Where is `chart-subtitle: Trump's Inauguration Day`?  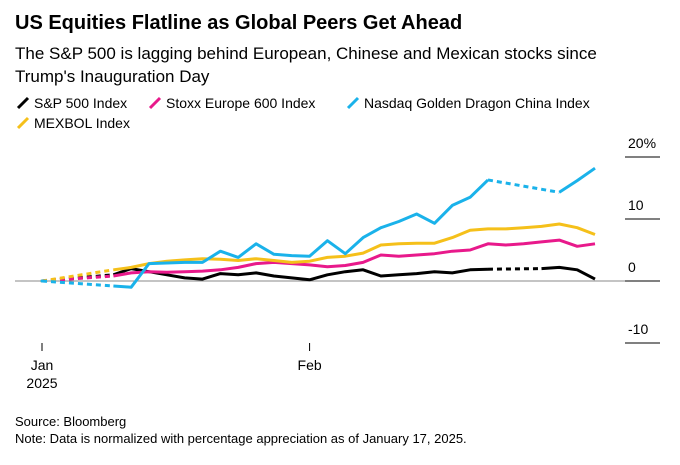 chart-subtitle: Trump's Inauguration Day is located at coordinates (112, 76).